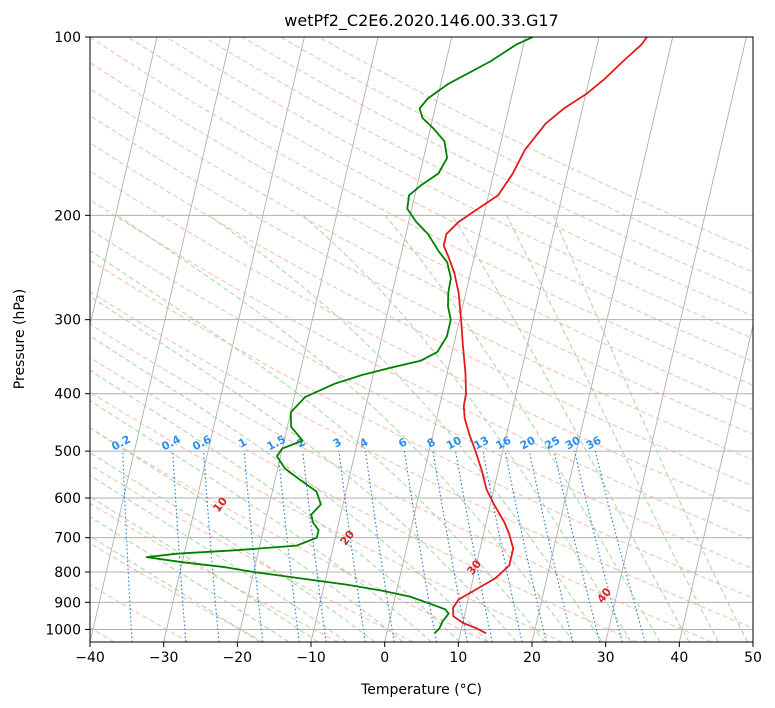 Image resolution: width=775 pixels, height=708 pixels. What do you see at coordinates (594, 443) in the screenshot?
I see `mixing-ratio-label: 36` at bounding box center [594, 443].